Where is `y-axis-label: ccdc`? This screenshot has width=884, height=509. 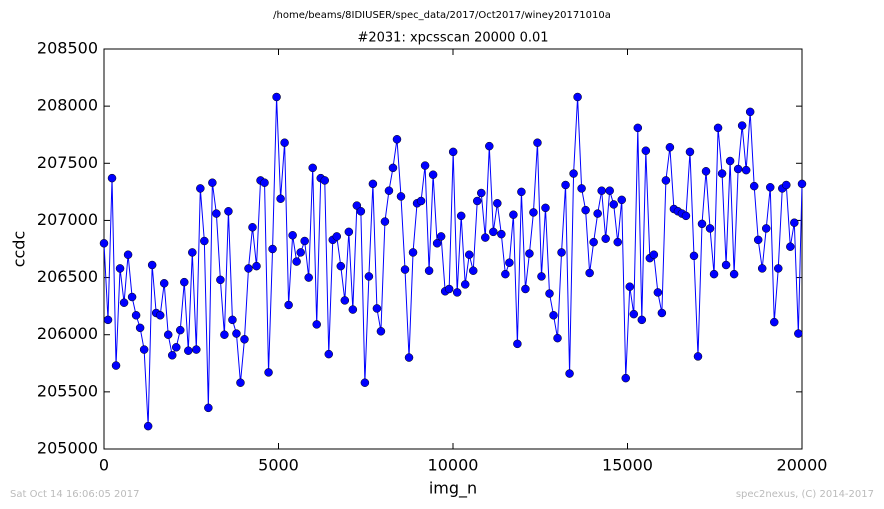 y-axis-label: ccdc is located at coordinates (19, 249).